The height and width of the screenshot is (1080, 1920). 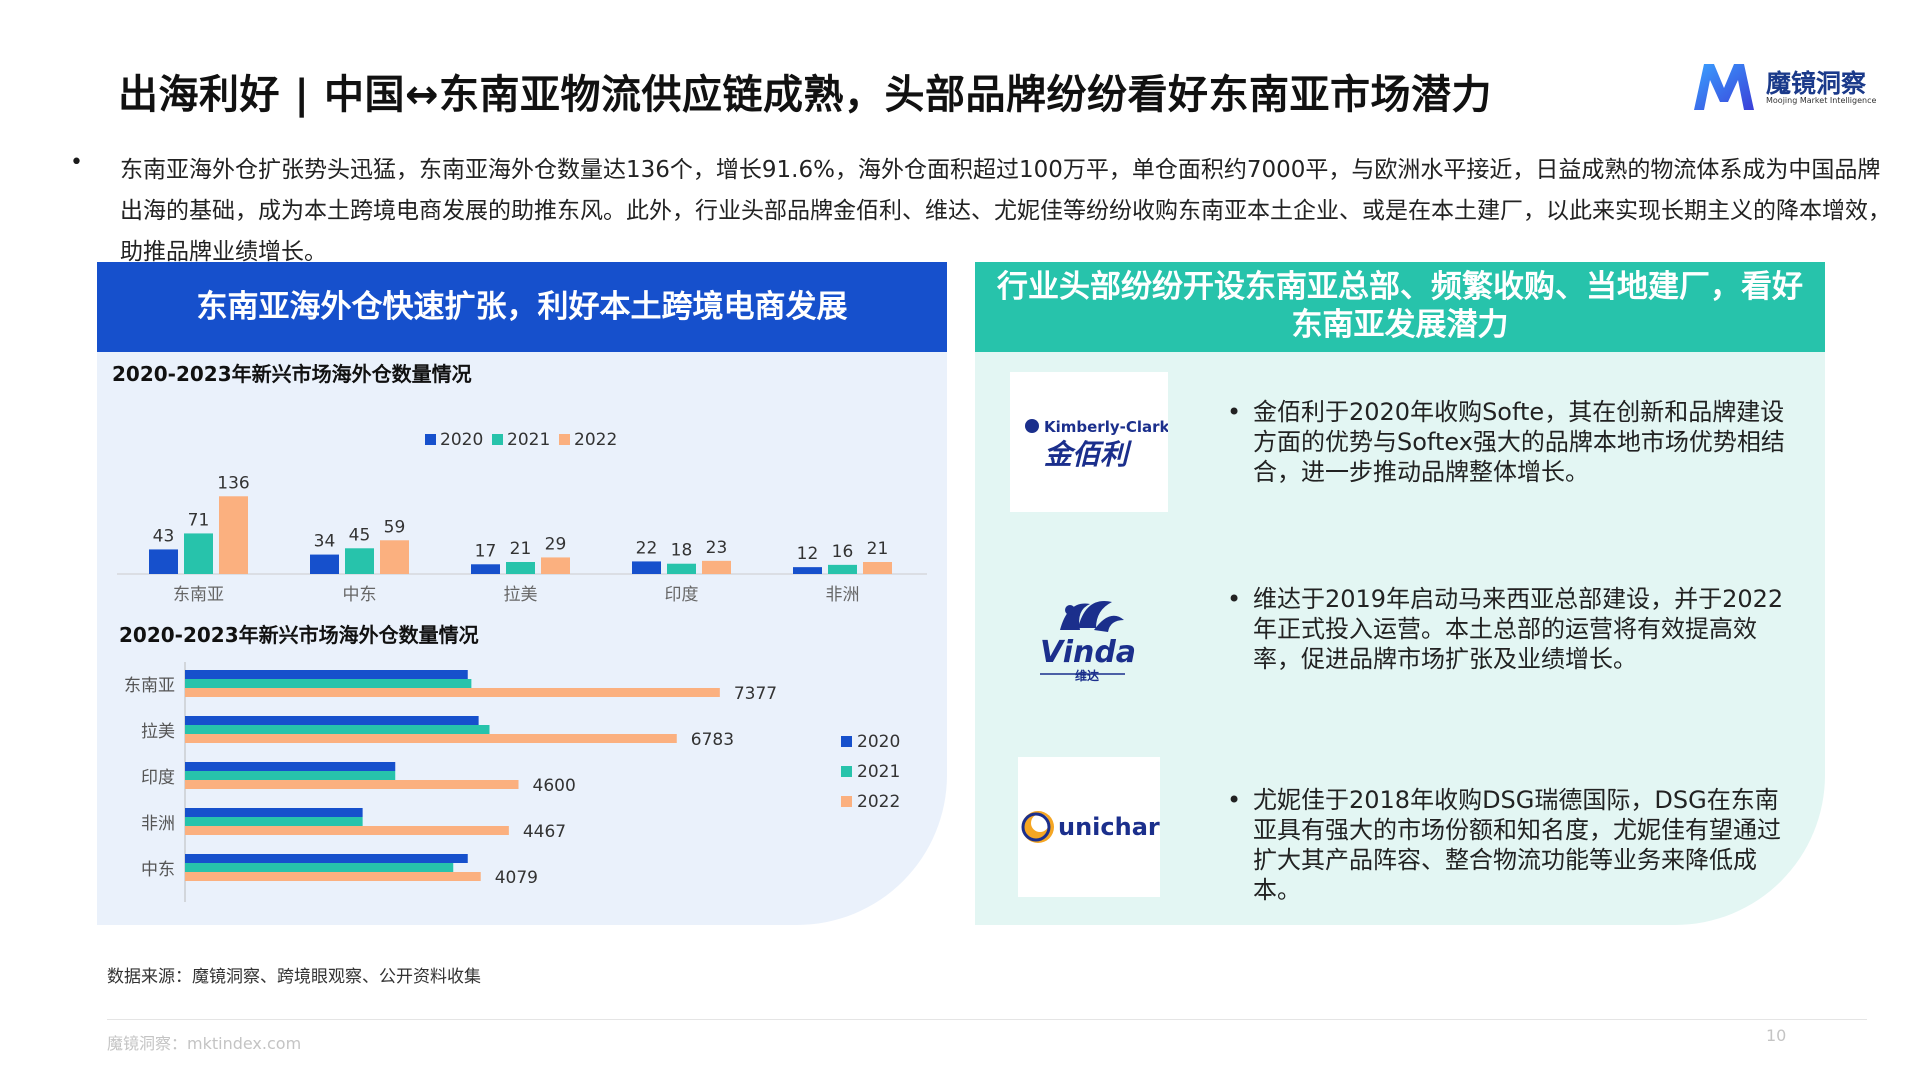 What do you see at coordinates (328, 683) in the screenshot?
I see `hbar-东南亚-2021` at bounding box center [328, 683].